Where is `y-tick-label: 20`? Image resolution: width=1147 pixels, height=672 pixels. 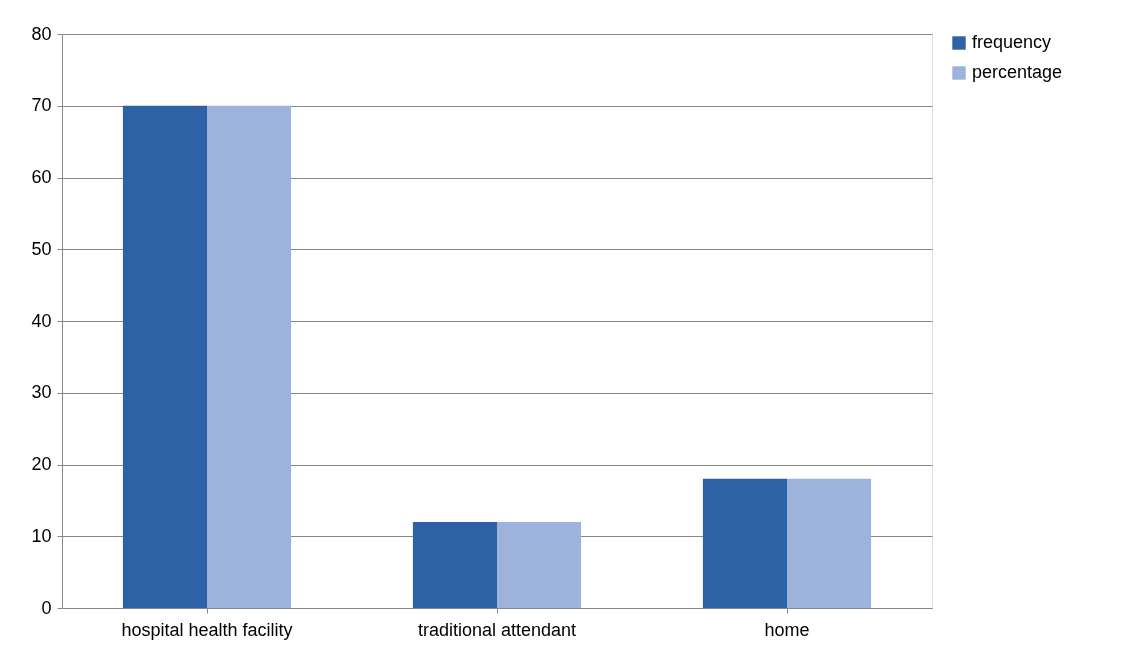 y-tick-label: 20 is located at coordinates (41, 464).